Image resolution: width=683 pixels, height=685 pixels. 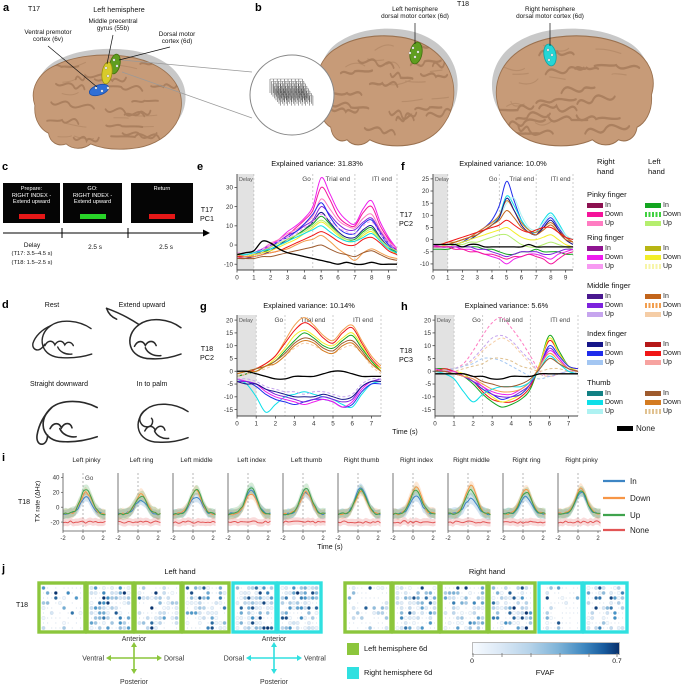 What do you see at coordinates (566, 278) in the screenshot?
I see `x-tick: 9` at bounding box center [566, 278].